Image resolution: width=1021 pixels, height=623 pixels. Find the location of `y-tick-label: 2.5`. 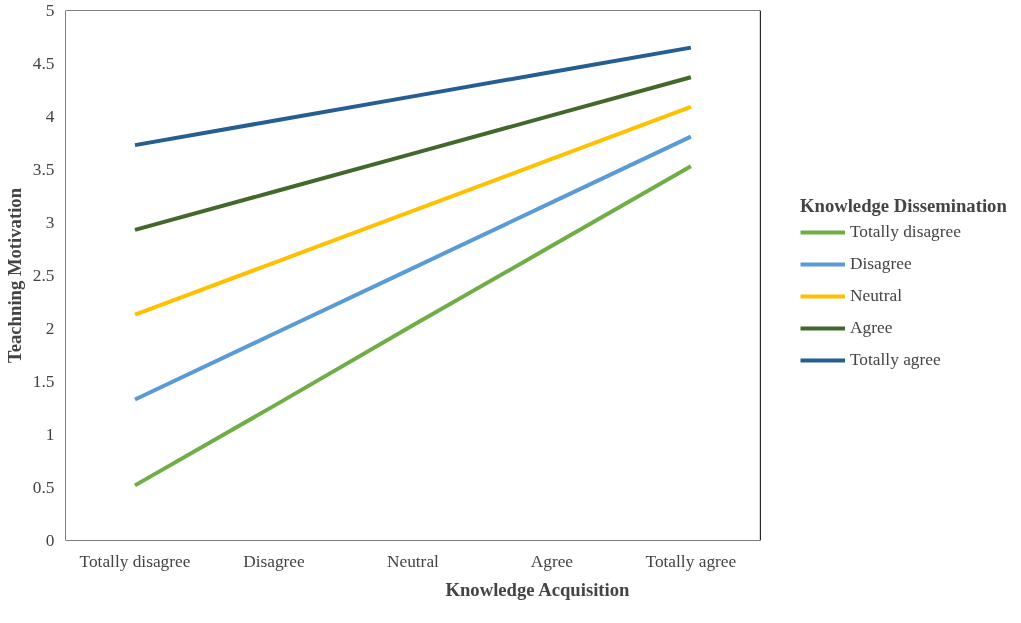

y-tick-label: 2.5 is located at coordinates (43, 275).